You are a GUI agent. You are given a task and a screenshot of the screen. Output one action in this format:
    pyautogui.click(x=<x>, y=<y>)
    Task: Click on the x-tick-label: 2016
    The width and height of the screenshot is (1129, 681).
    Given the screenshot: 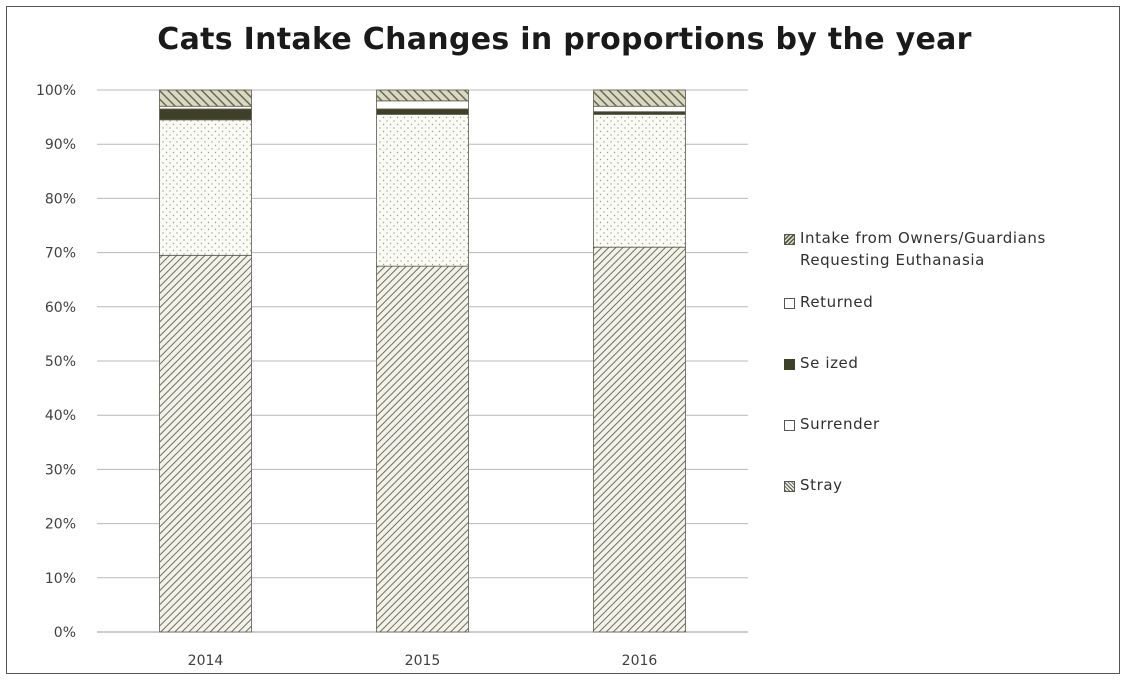 What is the action you would take?
    pyautogui.click(x=640, y=661)
    